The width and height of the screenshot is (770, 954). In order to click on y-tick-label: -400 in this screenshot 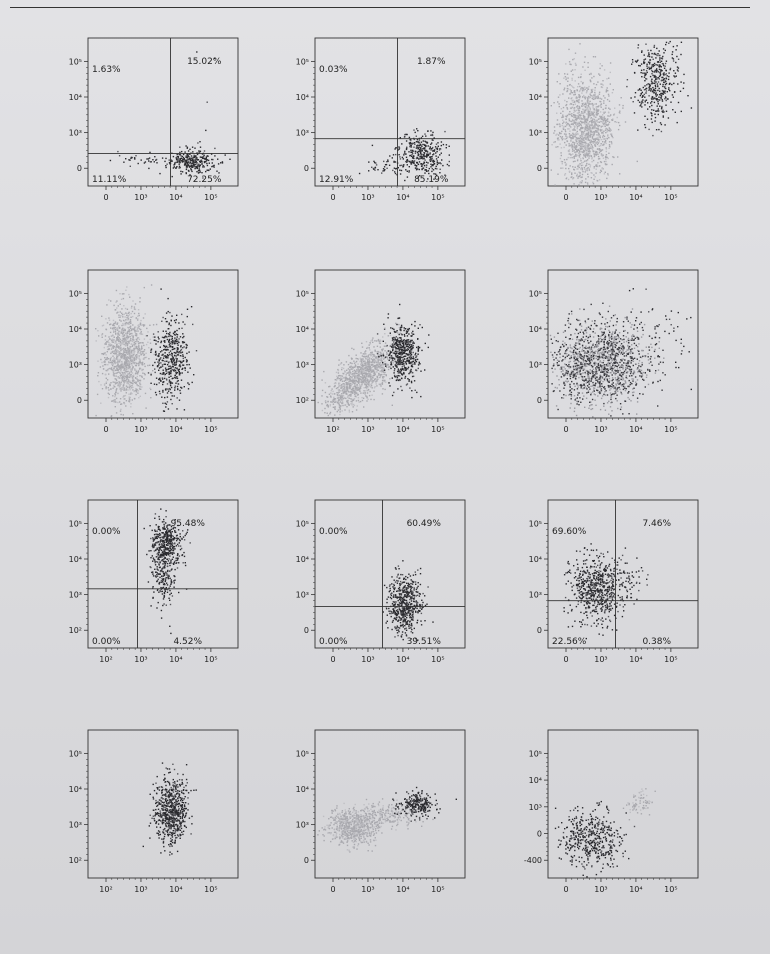, I will do `click(533, 860)`.